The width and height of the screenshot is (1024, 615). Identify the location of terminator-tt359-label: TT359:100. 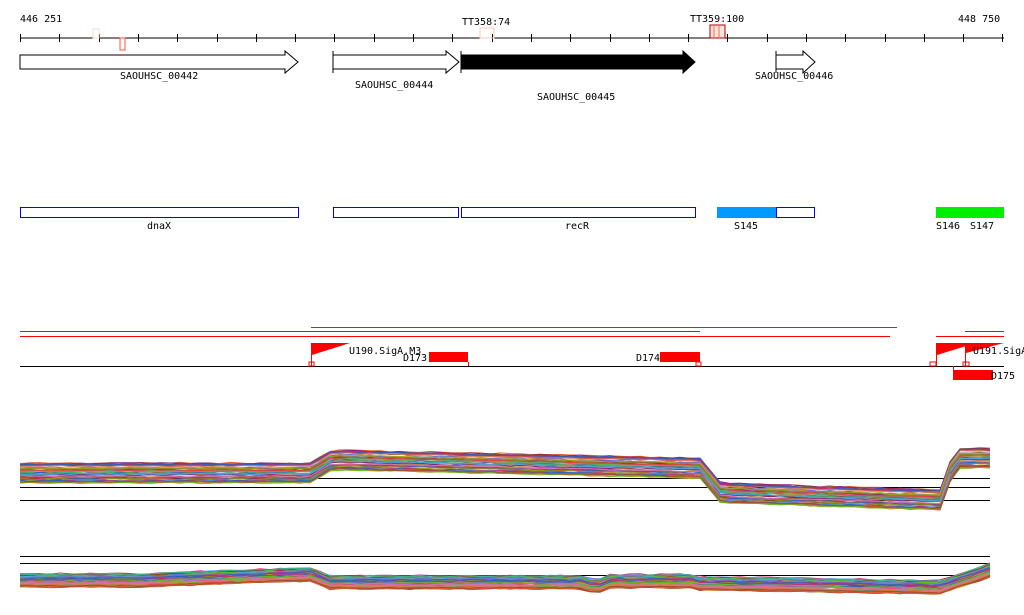
(717, 19).